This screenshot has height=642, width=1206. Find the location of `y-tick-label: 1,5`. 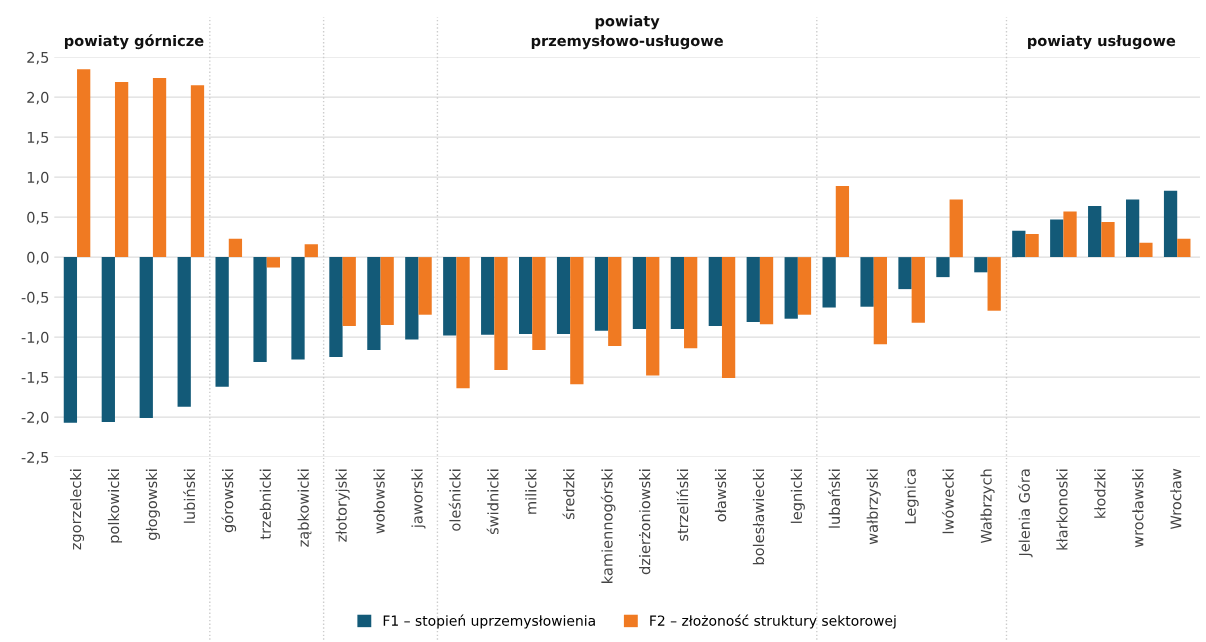

y-tick-label: 1,5 is located at coordinates (38, 138).